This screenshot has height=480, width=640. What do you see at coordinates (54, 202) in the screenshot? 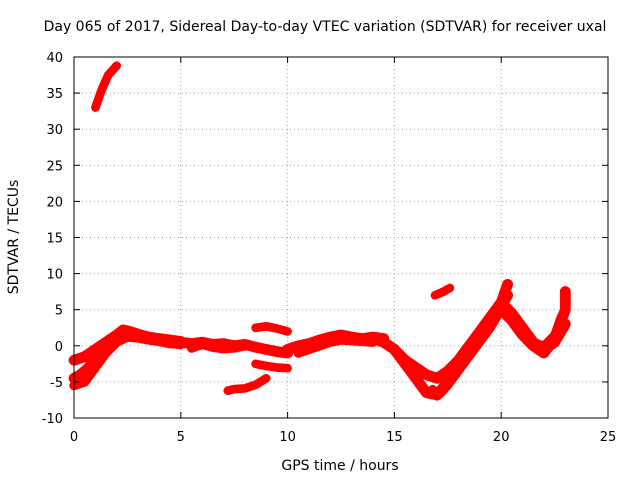
I see `y-tick-label: 20` at bounding box center [54, 202].